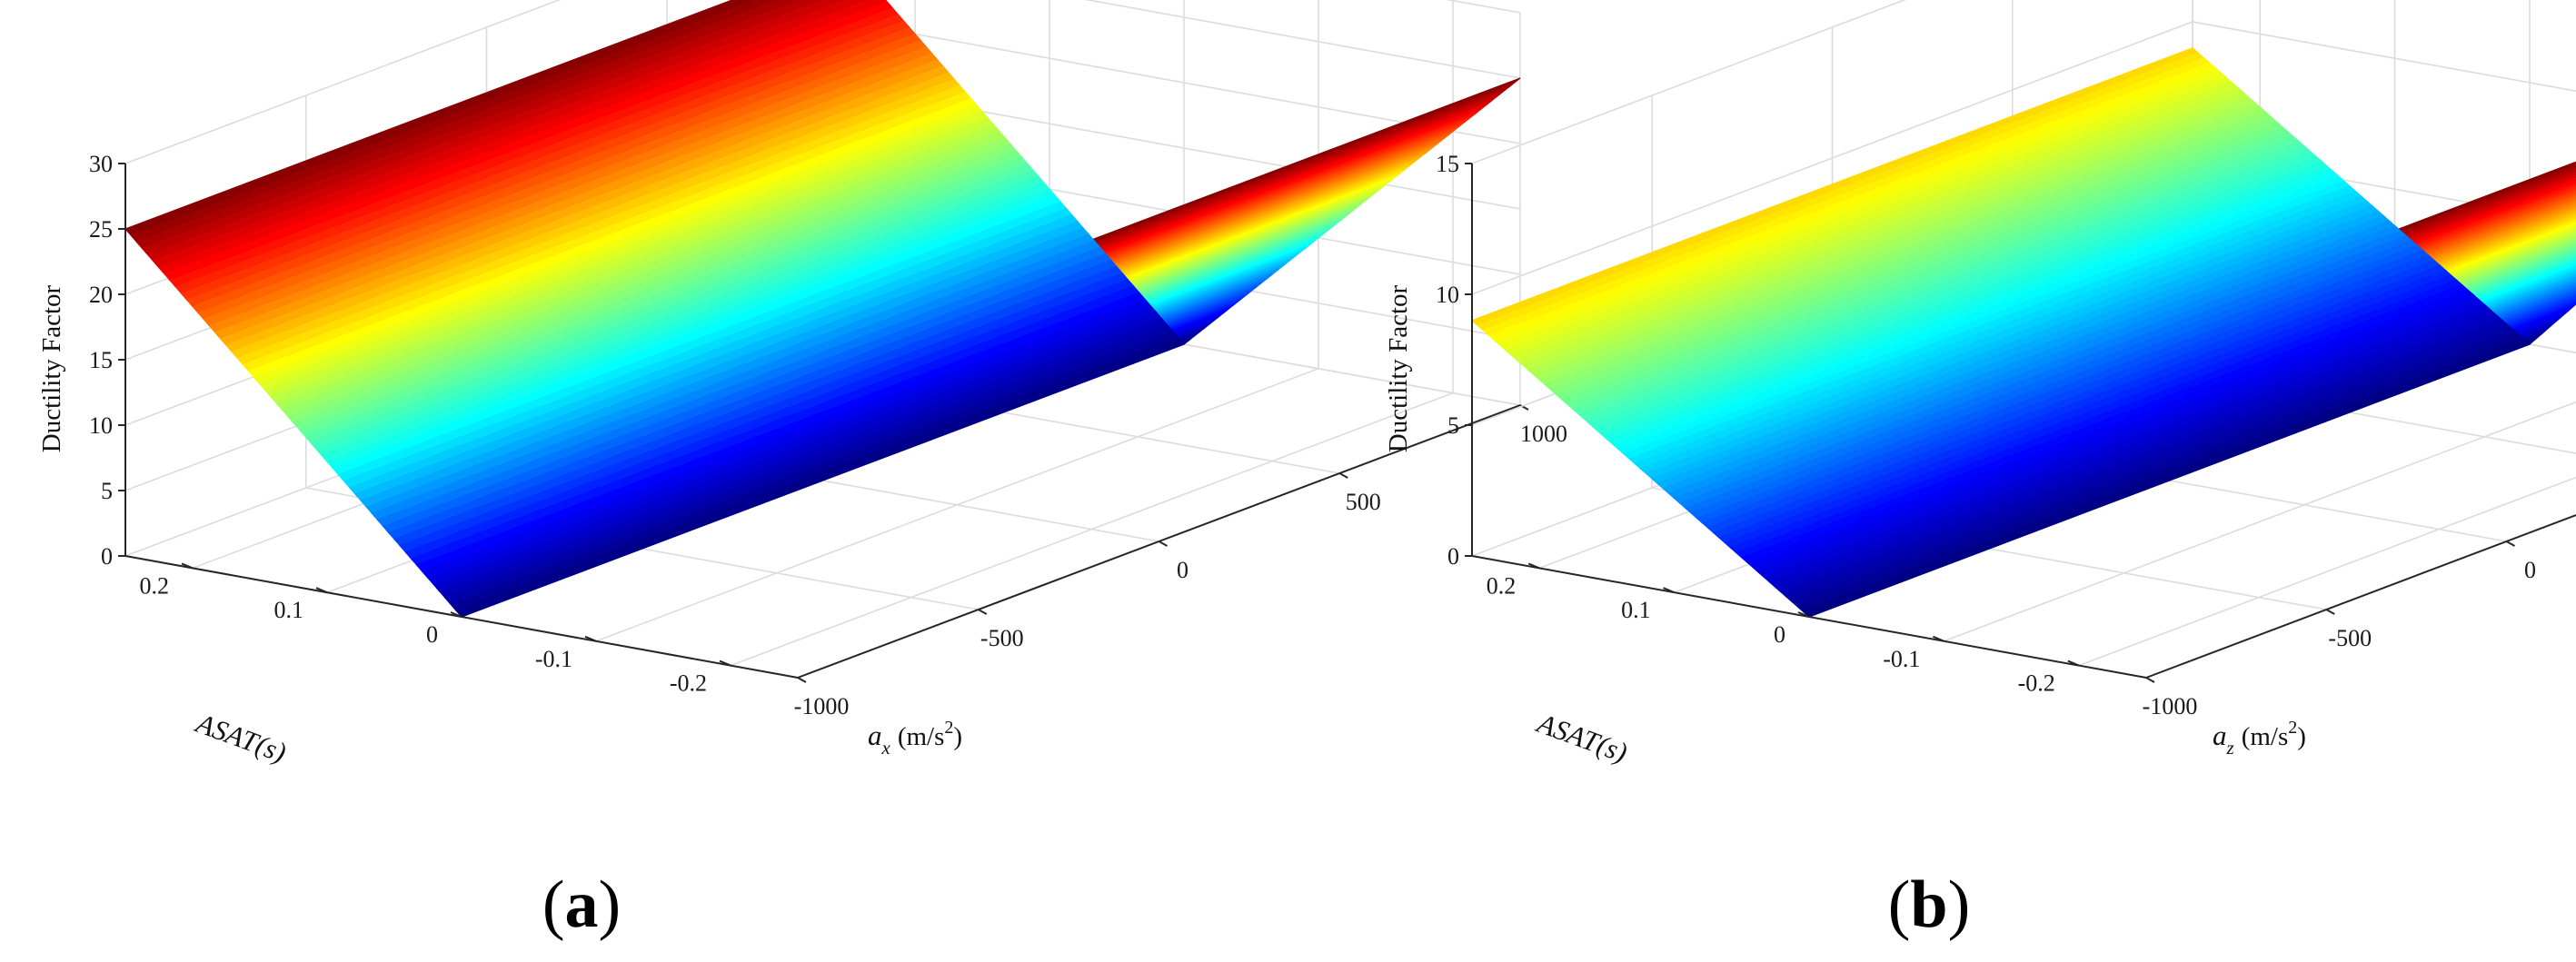 The height and width of the screenshot is (962, 2576). What do you see at coordinates (1929, 905) in the screenshot?
I see `panel-b-label: (b)` at bounding box center [1929, 905].